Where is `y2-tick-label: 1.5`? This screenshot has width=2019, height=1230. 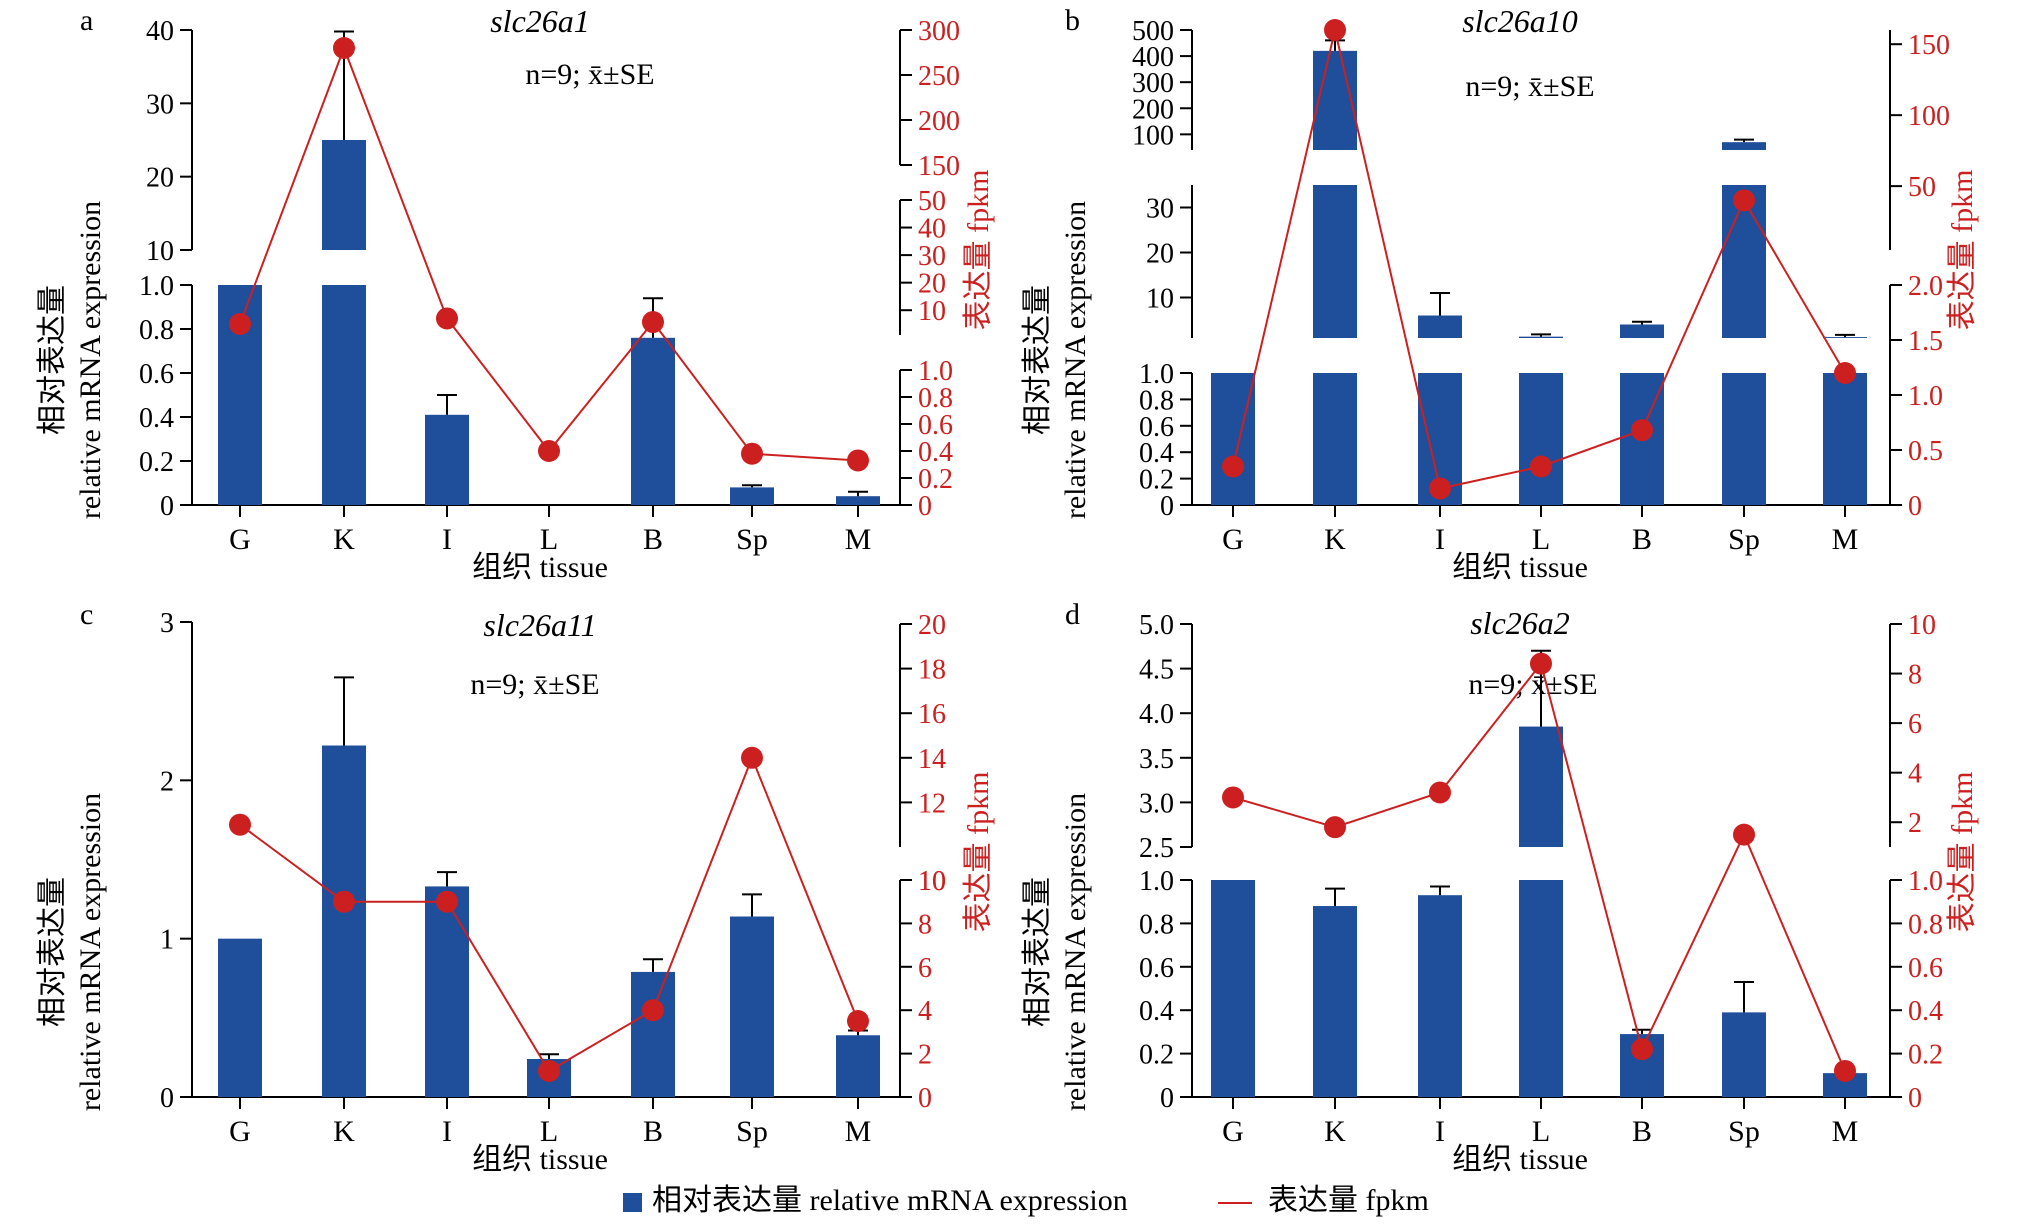 y2-tick-label: 1.5 is located at coordinates (1925, 341).